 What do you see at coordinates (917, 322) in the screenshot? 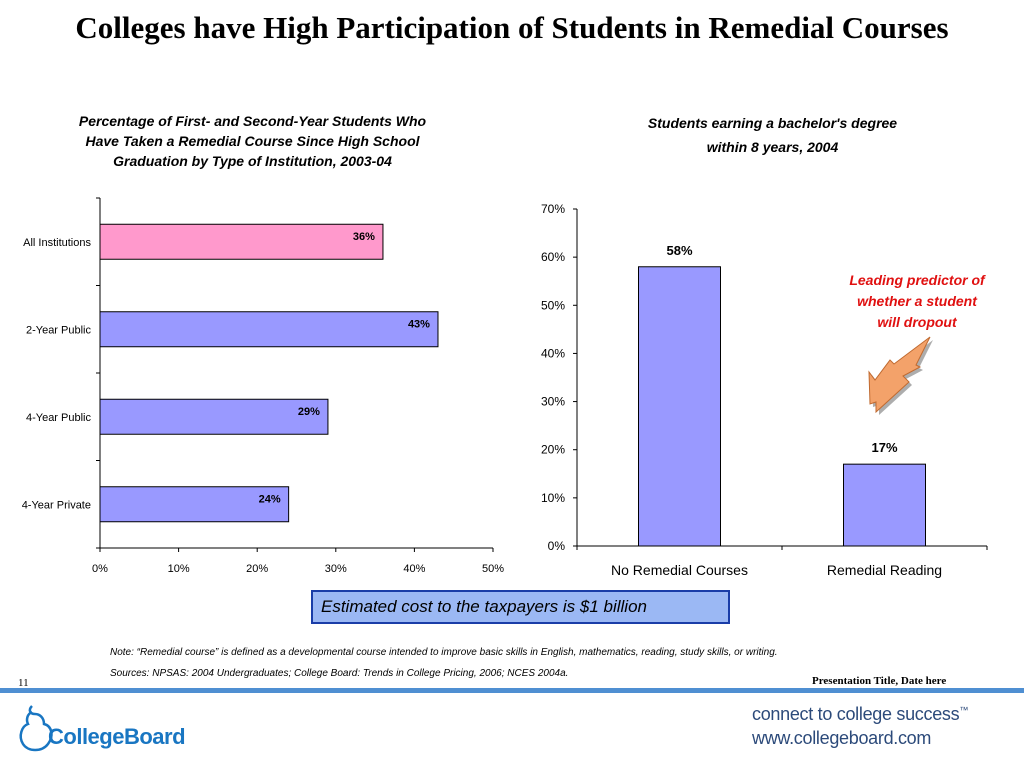
I see `callout-text-line: will dropout` at bounding box center [917, 322].